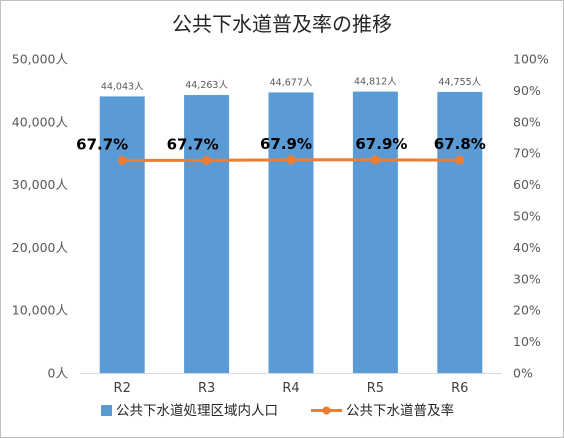 This screenshot has width=564, height=438. What do you see at coordinates (527, 184) in the screenshot?
I see `right-axis-tick-label: 60%` at bounding box center [527, 184].